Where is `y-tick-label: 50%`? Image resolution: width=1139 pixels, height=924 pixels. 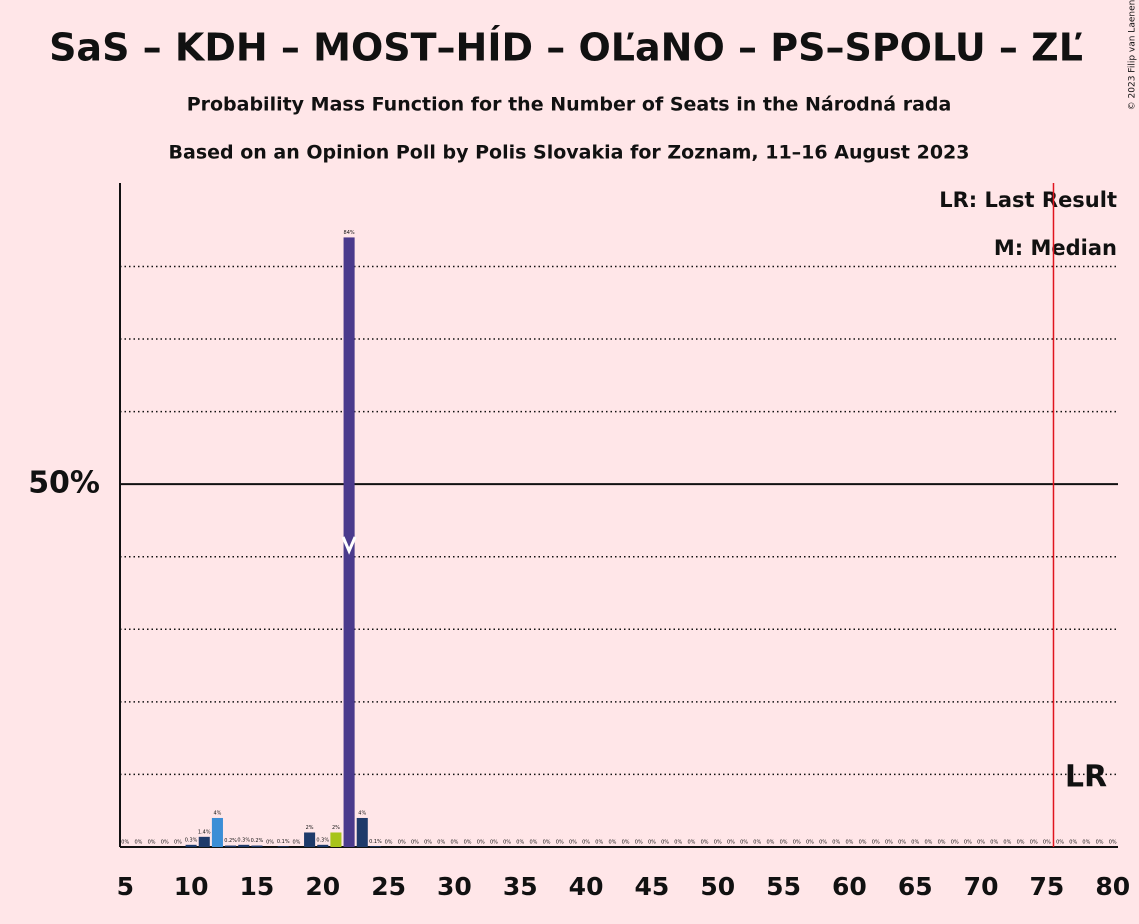
y-tick-label: 50% is located at coordinates (64, 483).